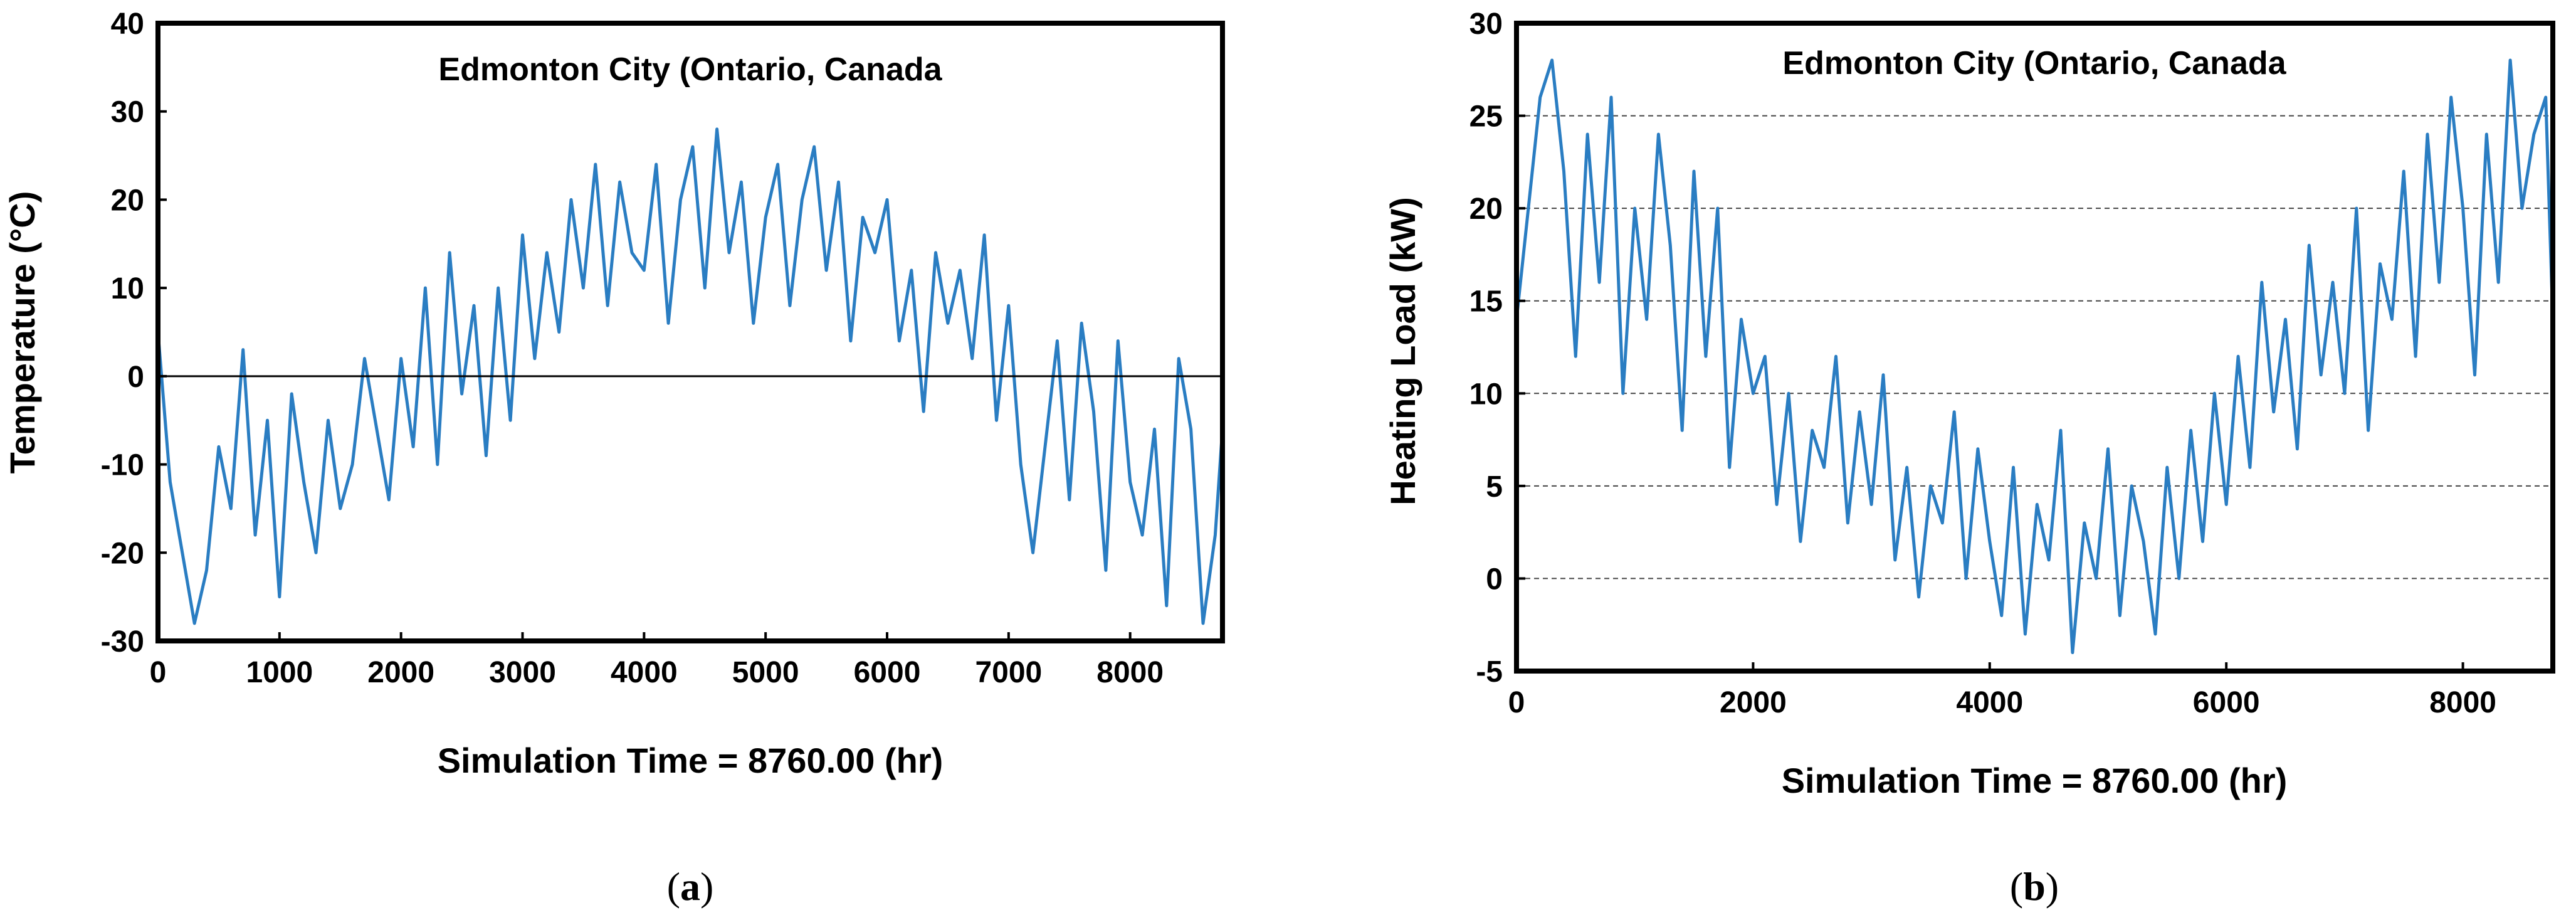 The image size is (2576, 915). Describe the element at coordinates (1486, 24) in the screenshot. I see `y-tick-label-b: 30` at that location.